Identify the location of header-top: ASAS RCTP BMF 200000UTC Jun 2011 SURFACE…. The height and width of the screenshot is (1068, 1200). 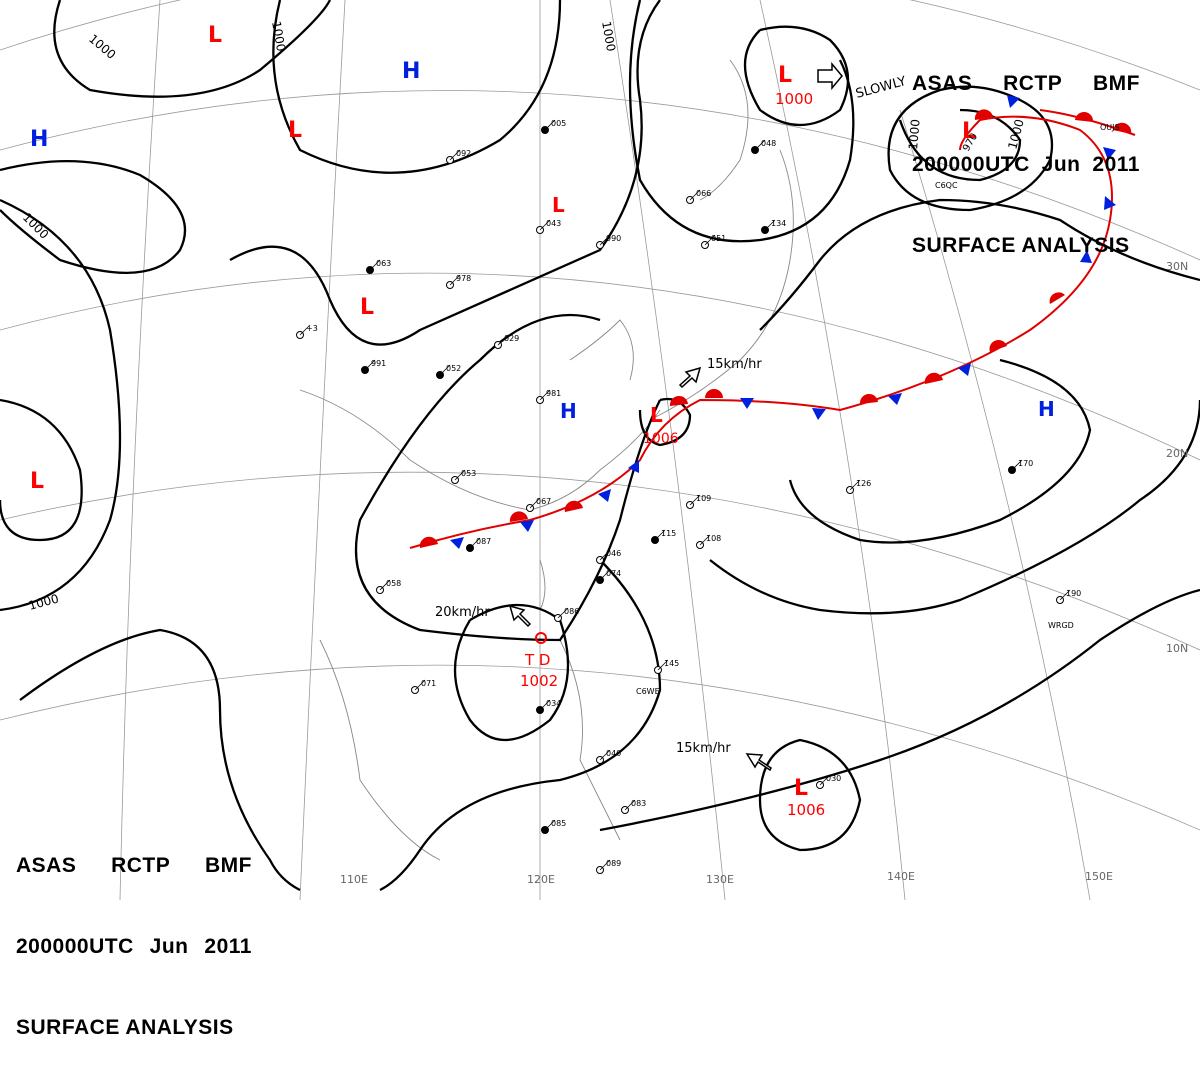
(1026, 151).